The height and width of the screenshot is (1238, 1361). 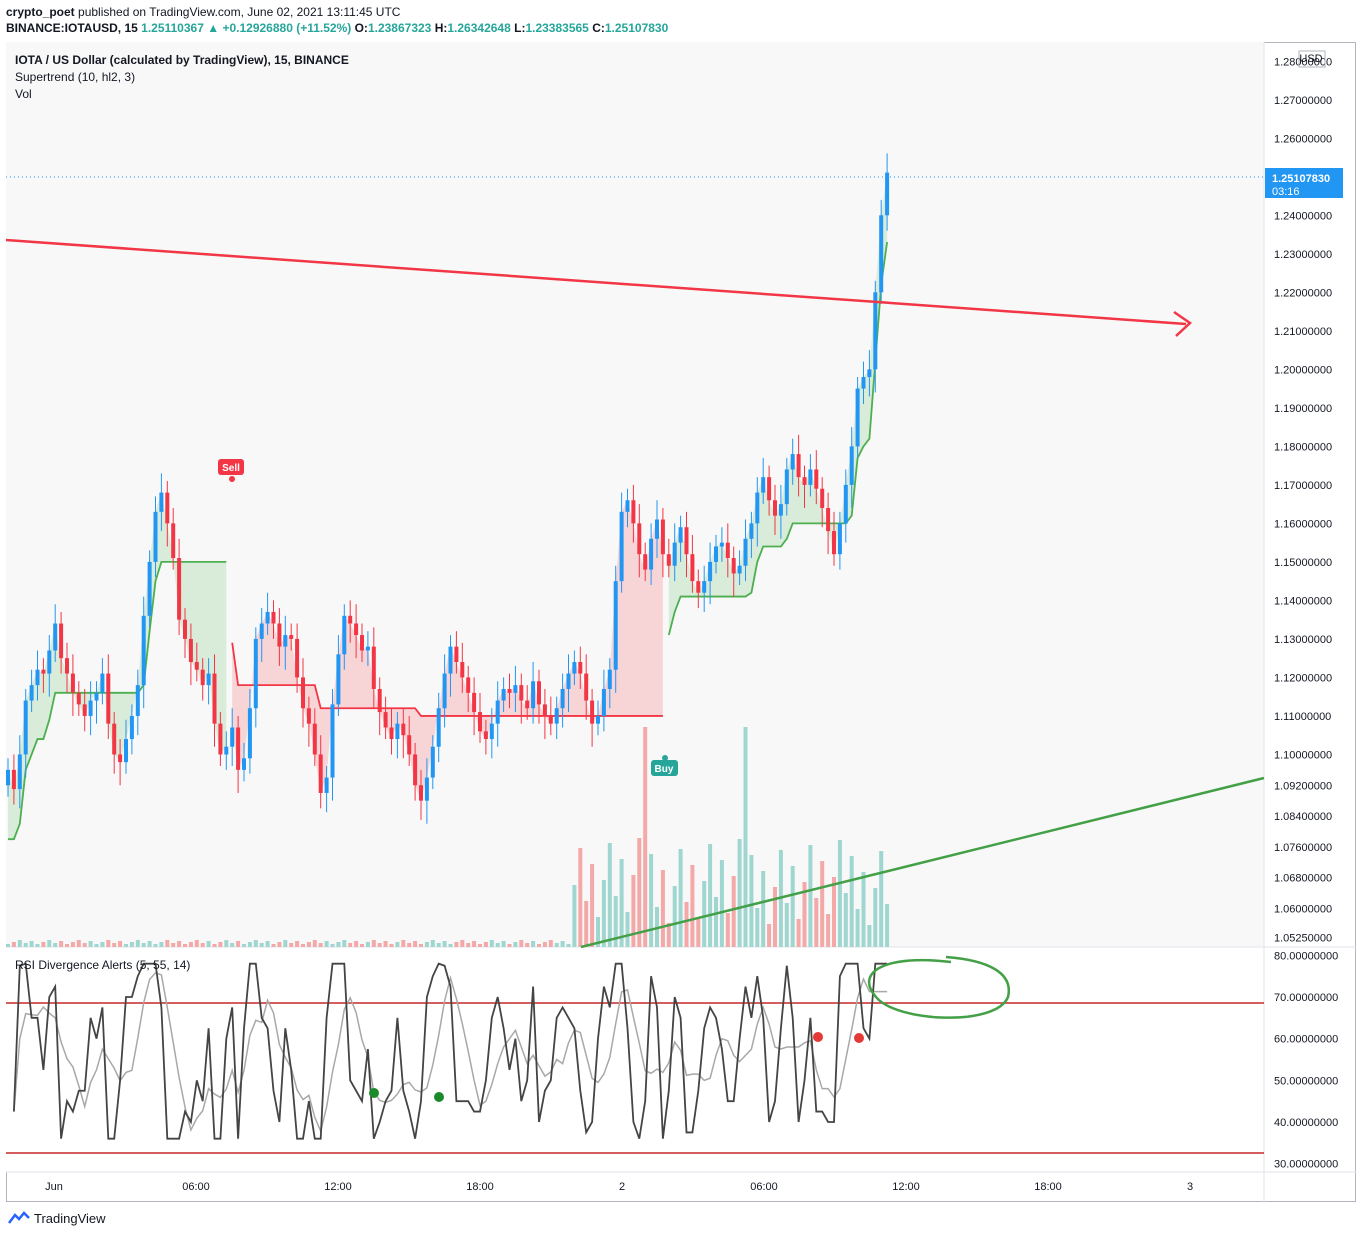 I want to click on supertrend-band, so click(x=117, y=666).